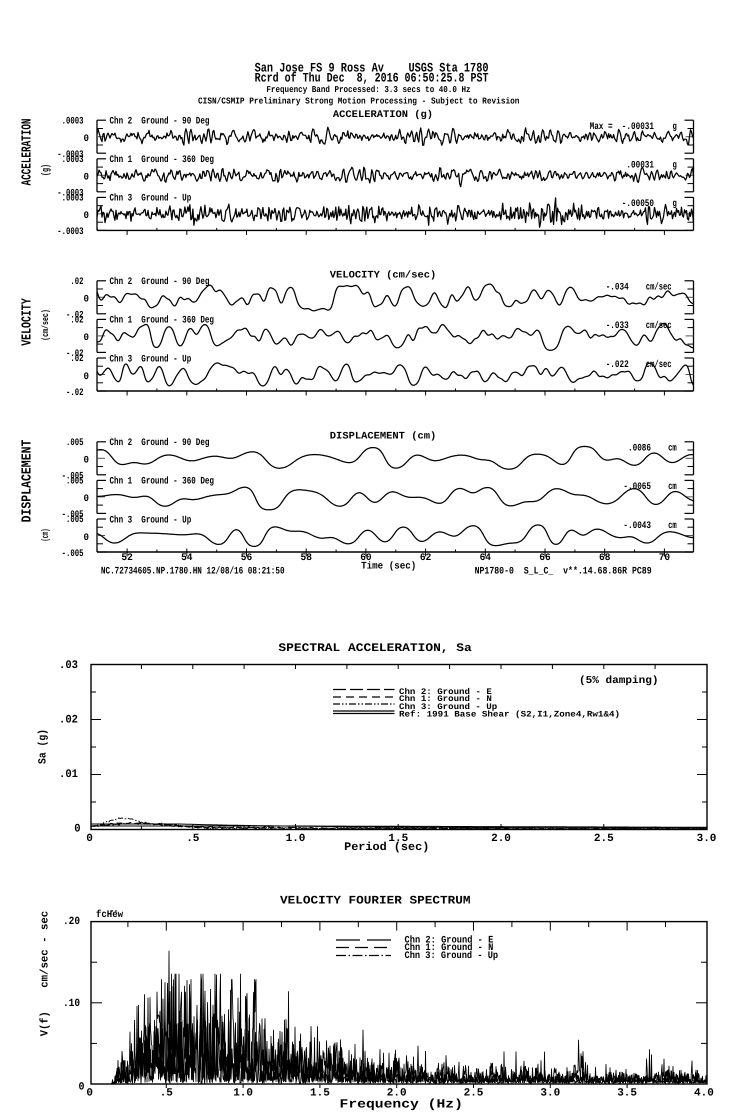 This screenshot has width=739, height=1115. I want to click on svg-text: VELOCITY, so click(27, 322).